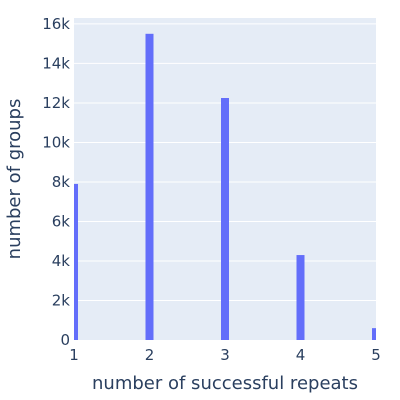 This screenshot has height=400, width=400. I want to click on x-axis-title: number of successful repeats, so click(225, 383).